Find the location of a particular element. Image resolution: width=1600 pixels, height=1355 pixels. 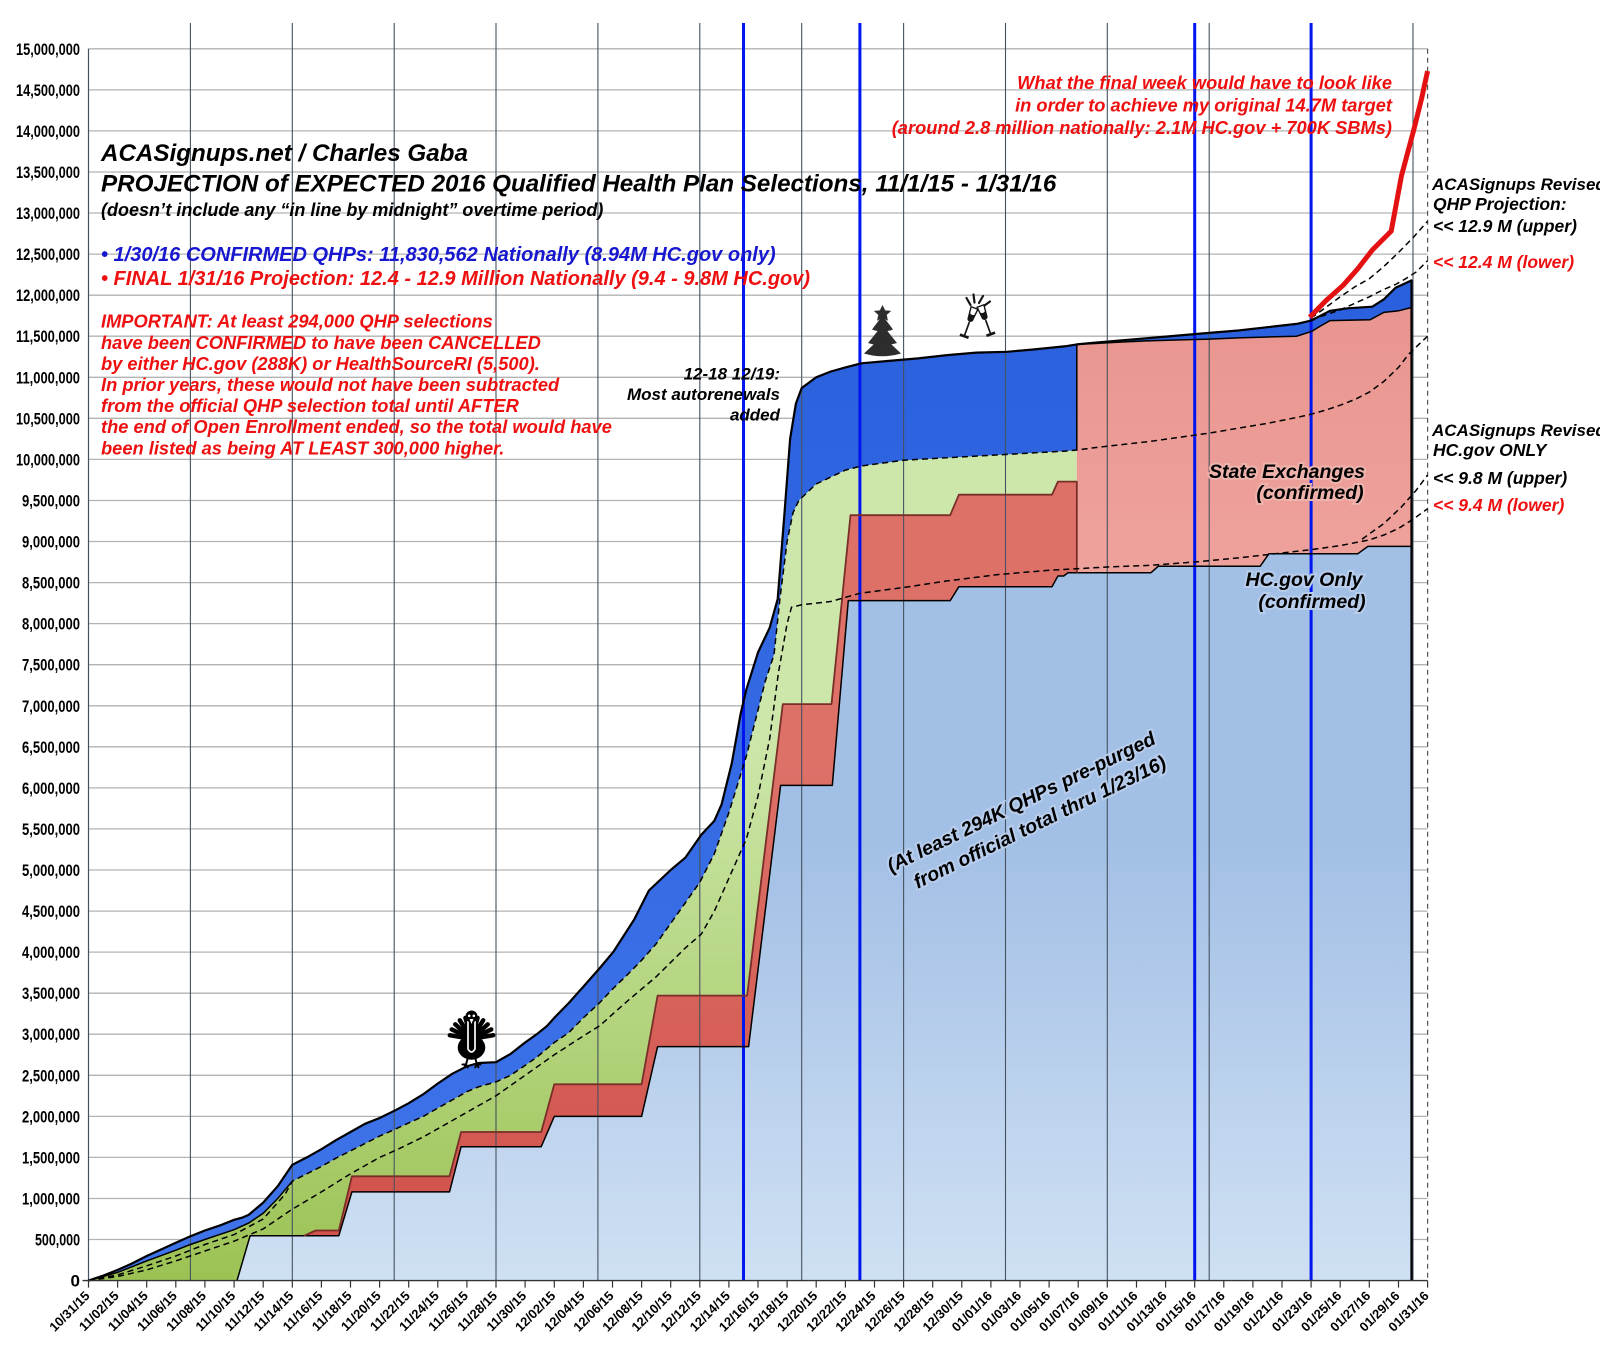

svg-text: 2,500,000 is located at coordinates (51, 1075).